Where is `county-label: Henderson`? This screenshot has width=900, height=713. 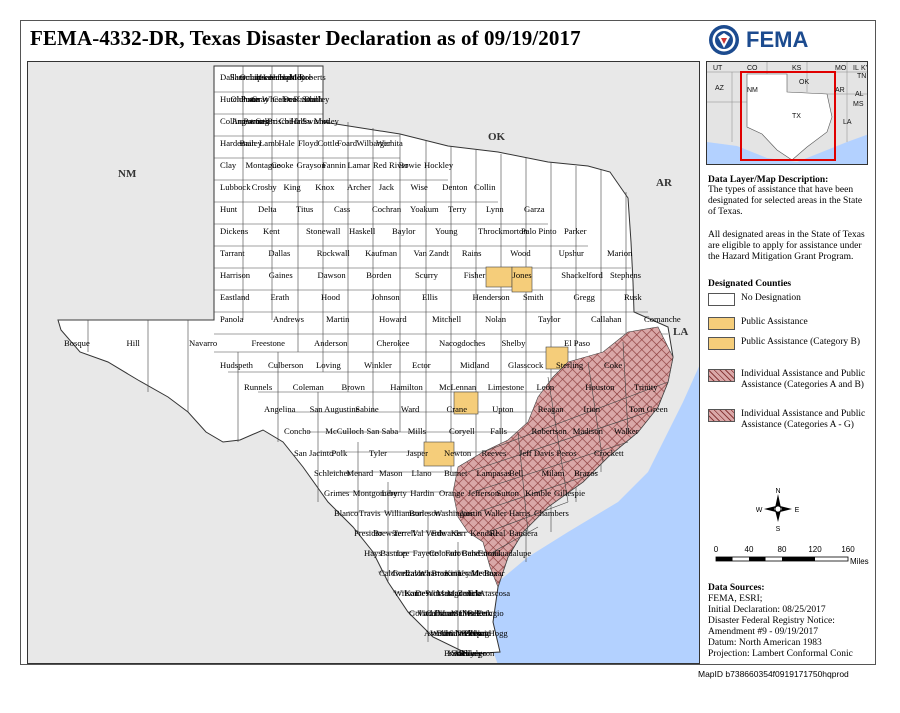
county-label: Henderson is located at coordinates (492, 297).